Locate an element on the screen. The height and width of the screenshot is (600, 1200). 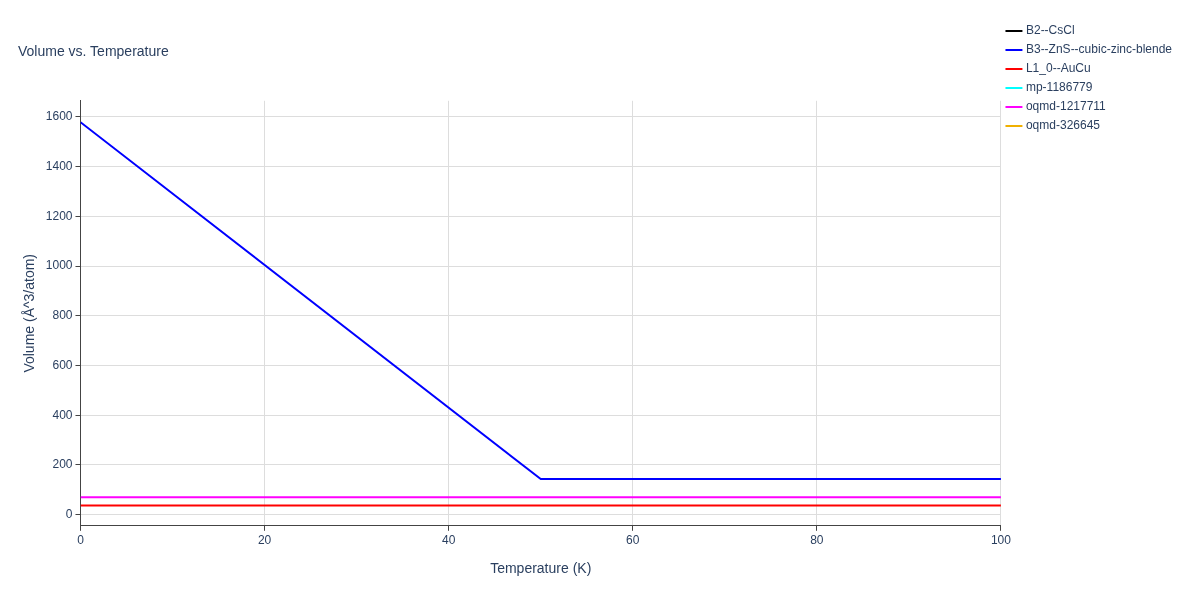
x-axis-title: Temperature (K) is located at coordinates (541, 568).